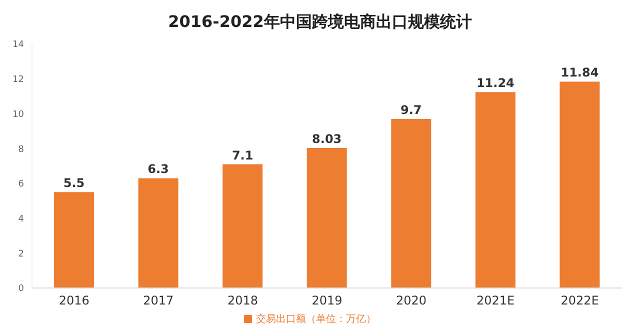 Image resolution: width=640 pixels, height=329 pixels. What do you see at coordinates (579, 301) in the screenshot?
I see `x-tick-label: 2022E` at bounding box center [579, 301].